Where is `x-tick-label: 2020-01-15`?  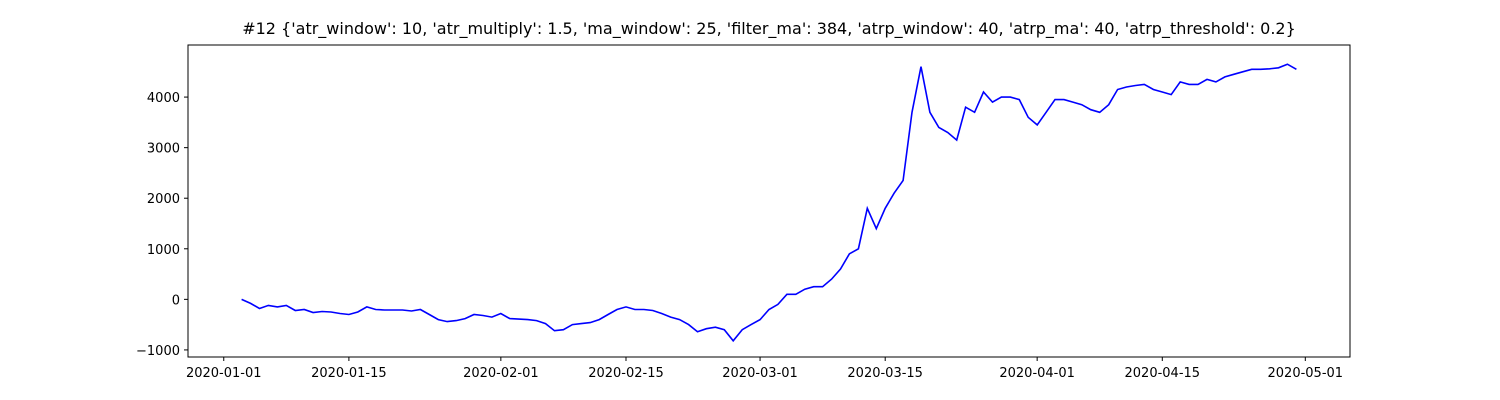 x-tick-label: 2020-01-15 is located at coordinates (349, 373).